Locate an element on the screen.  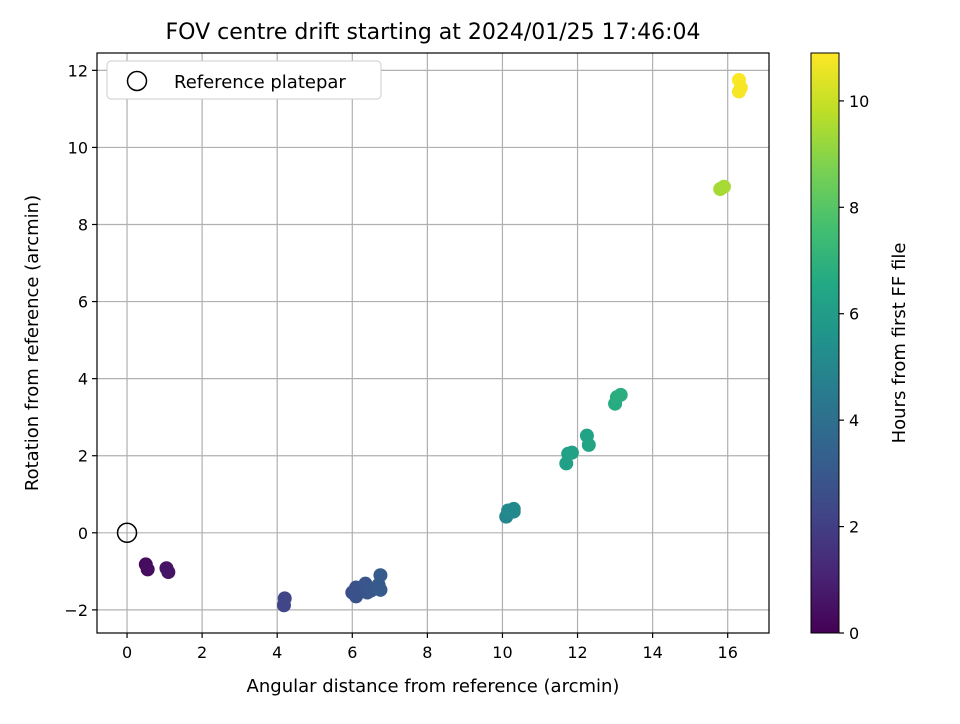
colorbar-tick-label: 4 is located at coordinates (854, 420).